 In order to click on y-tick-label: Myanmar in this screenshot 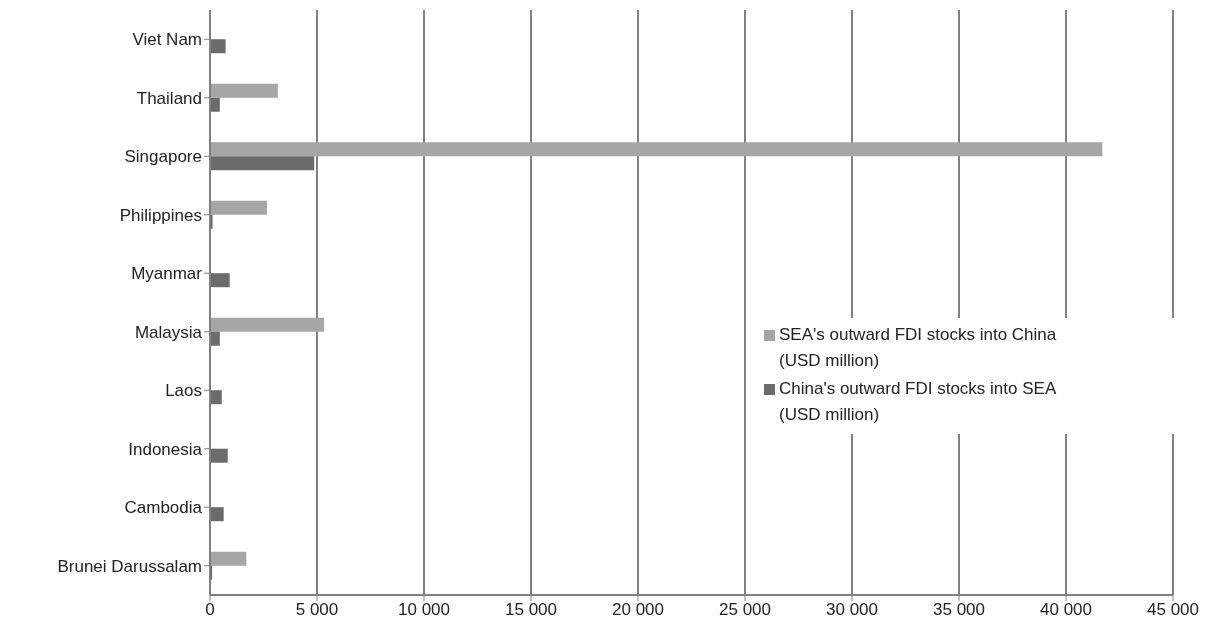, I will do `click(167, 274)`.